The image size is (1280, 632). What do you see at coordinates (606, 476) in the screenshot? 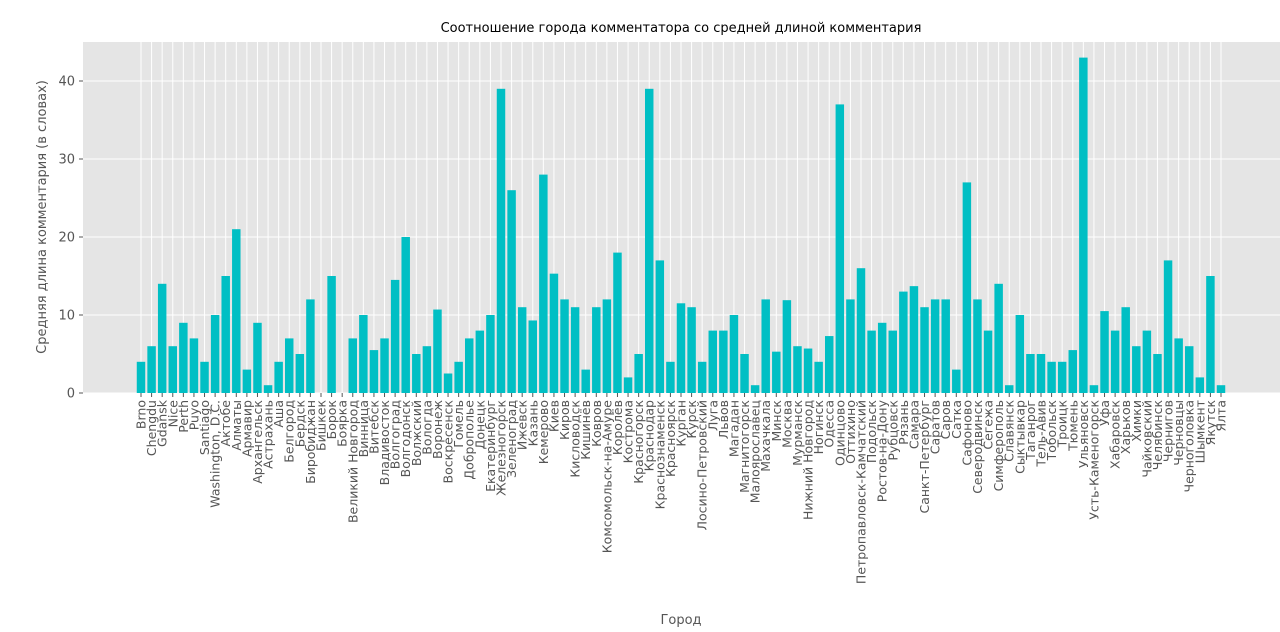
I see `x-tick-label: Комсомольск-на-Амуре` at bounding box center [606, 476].